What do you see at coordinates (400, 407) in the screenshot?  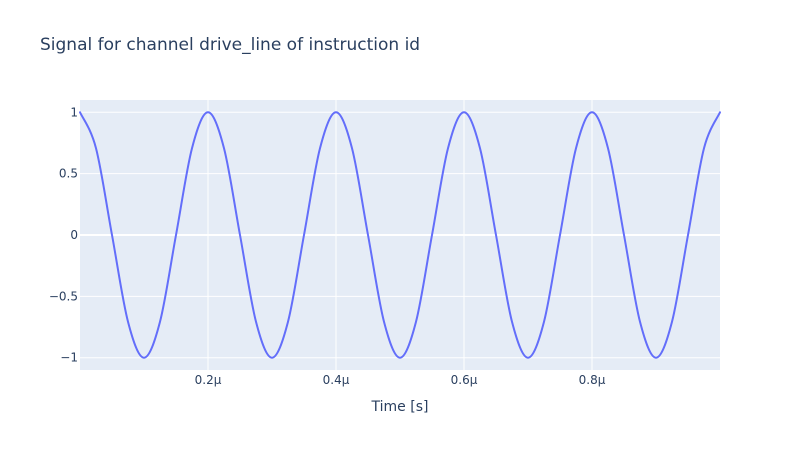 I see `x-axis-title: Time [s]` at bounding box center [400, 407].